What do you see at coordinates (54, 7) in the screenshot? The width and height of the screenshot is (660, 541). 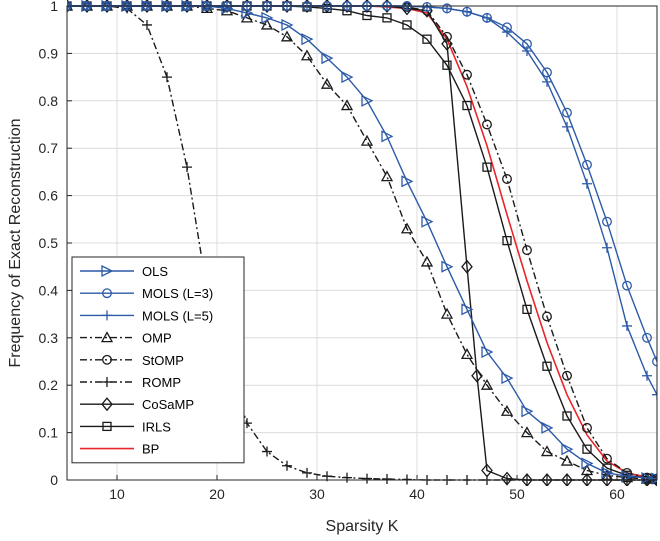 I see `y-tick-label: 1` at bounding box center [54, 7].